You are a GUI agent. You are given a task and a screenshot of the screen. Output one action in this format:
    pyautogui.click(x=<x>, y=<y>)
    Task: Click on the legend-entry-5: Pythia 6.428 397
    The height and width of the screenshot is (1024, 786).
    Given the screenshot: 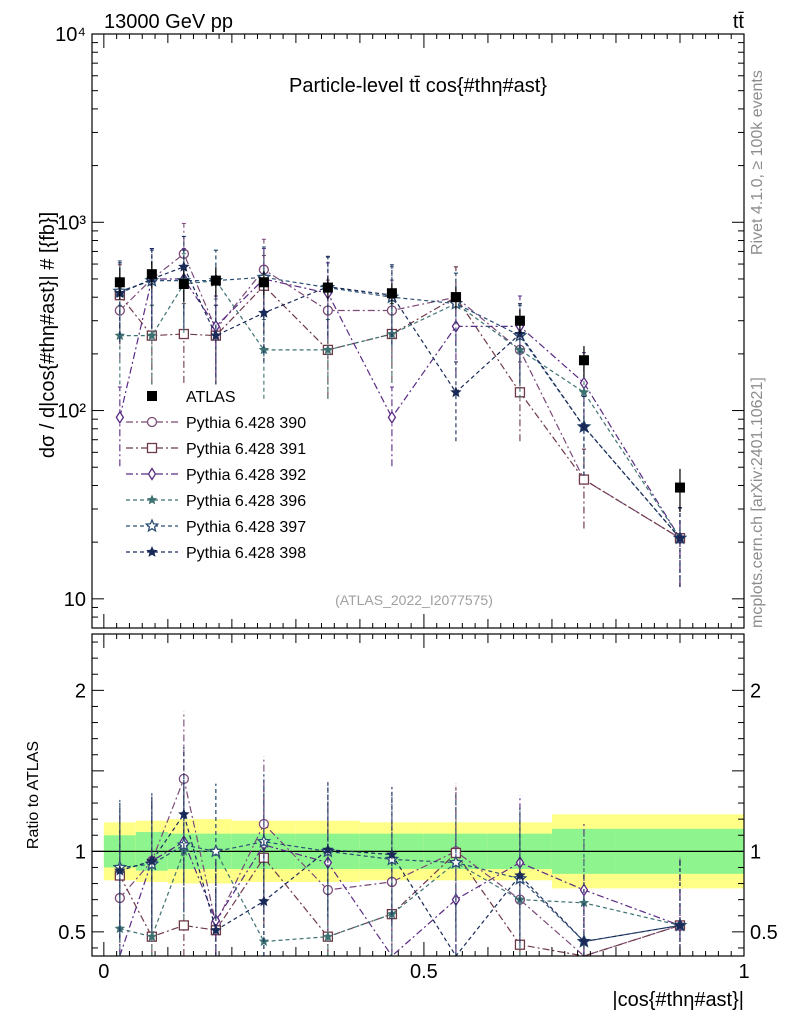 What is the action you would take?
    pyautogui.click(x=216, y=527)
    